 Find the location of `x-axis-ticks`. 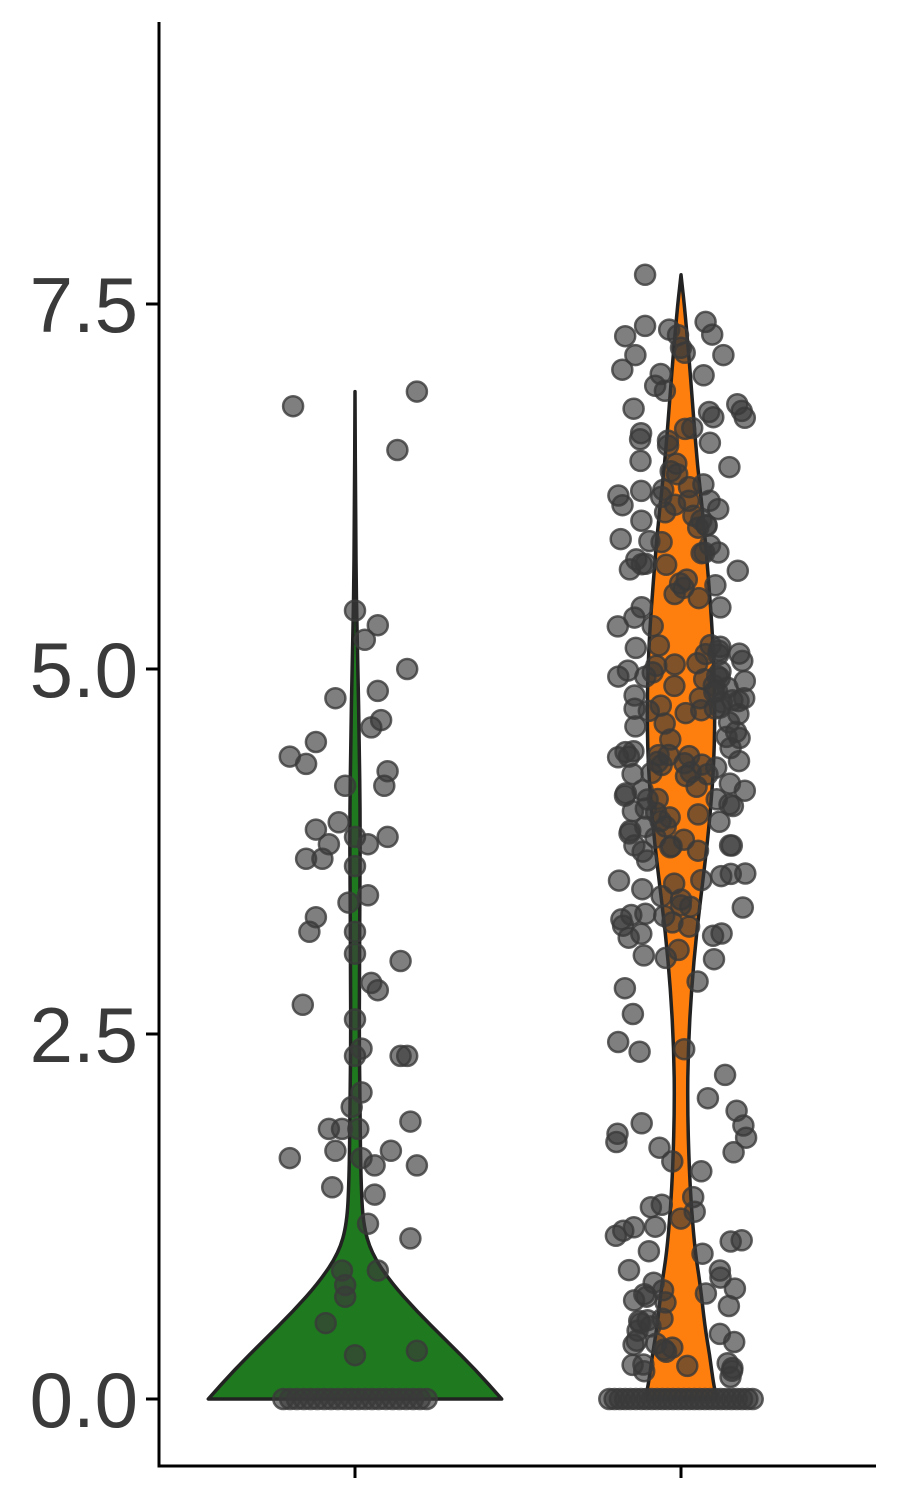

x-axis-ticks is located at coordinates (518, 1472).